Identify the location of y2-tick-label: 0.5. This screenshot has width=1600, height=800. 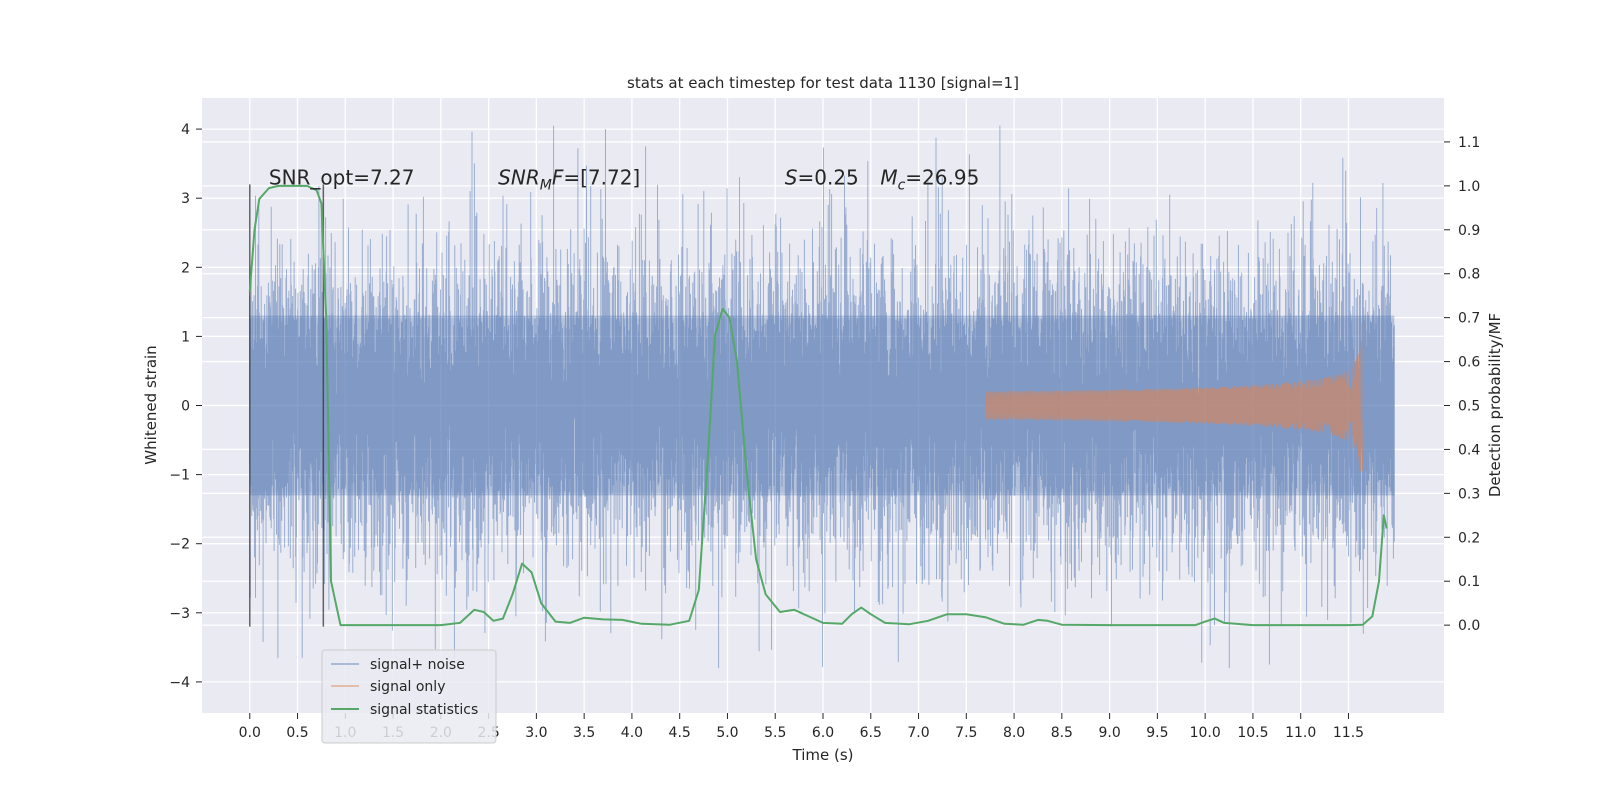
(1469, 407).